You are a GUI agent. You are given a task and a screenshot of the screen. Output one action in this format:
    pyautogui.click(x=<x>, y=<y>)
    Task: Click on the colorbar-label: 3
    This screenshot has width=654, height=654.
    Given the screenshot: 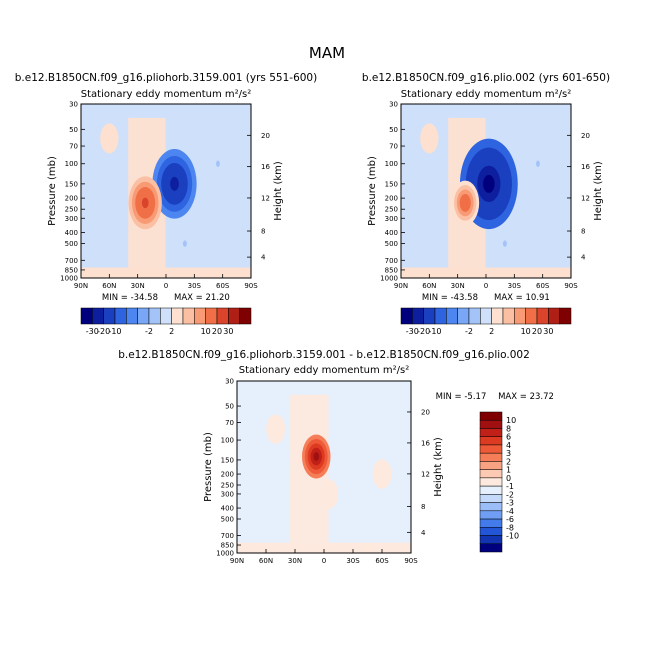 What is the action you would take?
    pyautogui.click(x=508, y=453)
    